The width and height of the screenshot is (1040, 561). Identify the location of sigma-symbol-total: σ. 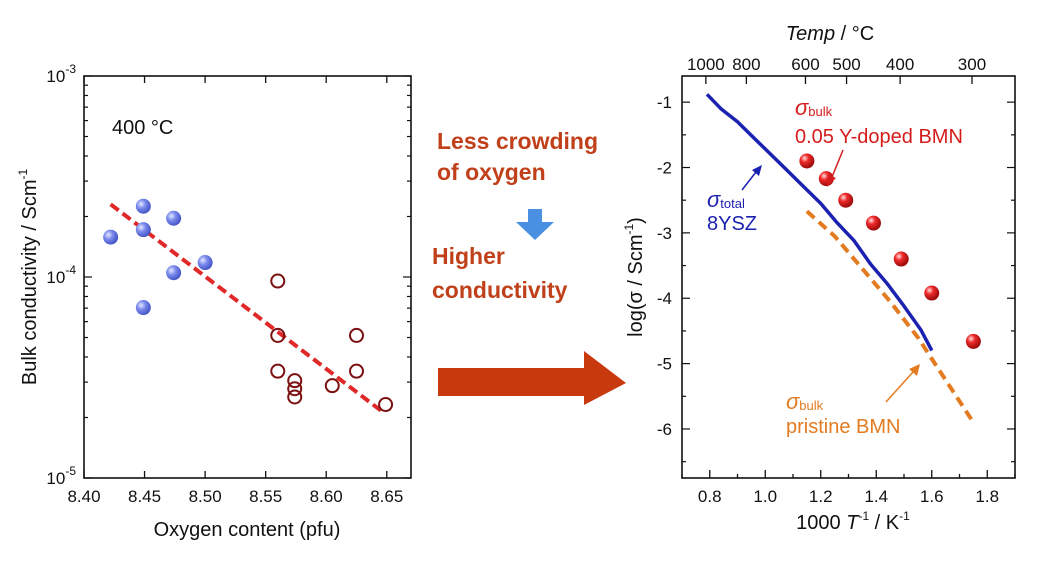
(714, 199).